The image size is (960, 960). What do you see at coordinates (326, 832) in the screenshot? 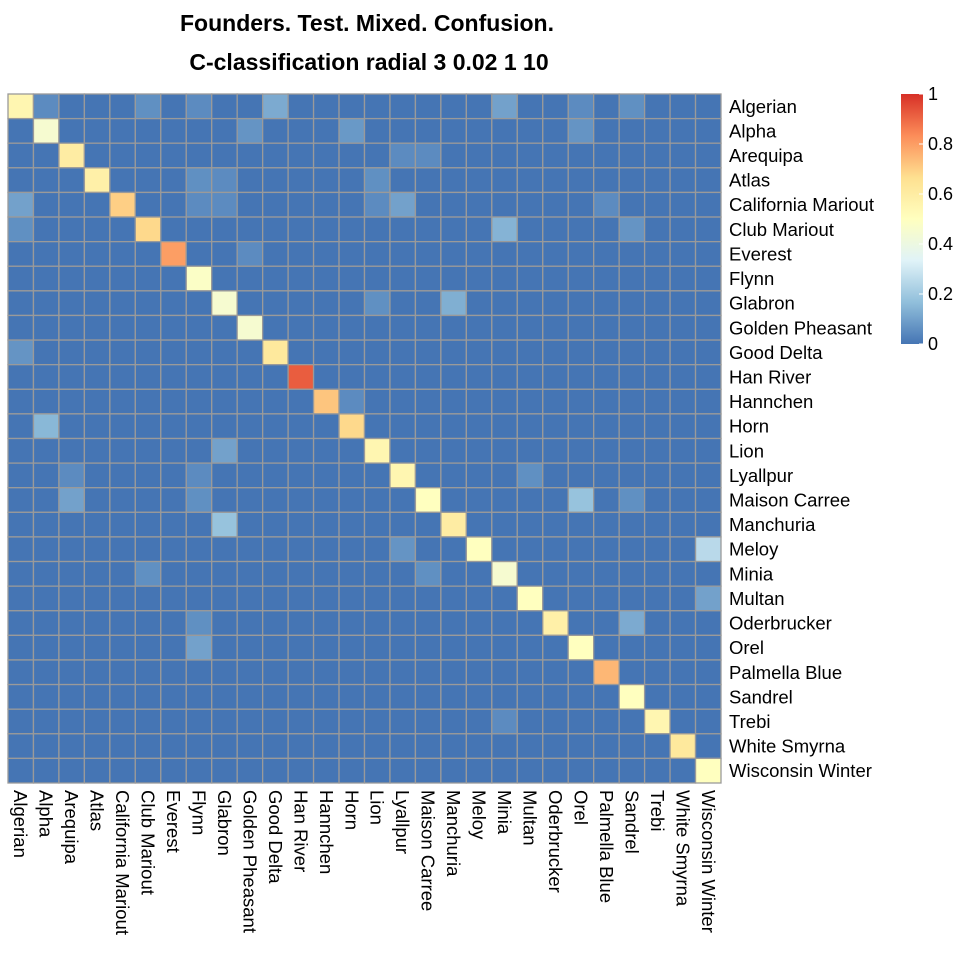
I see `column-label: Hannchen` at bounding box center [326, 832].